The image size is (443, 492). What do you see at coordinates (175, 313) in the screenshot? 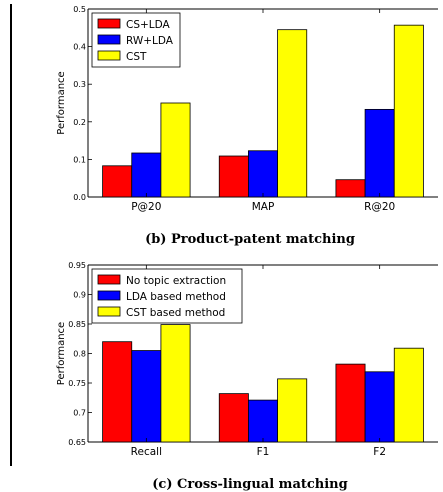
I see `legend-label: CST based method` at bounding box center [175, 313].